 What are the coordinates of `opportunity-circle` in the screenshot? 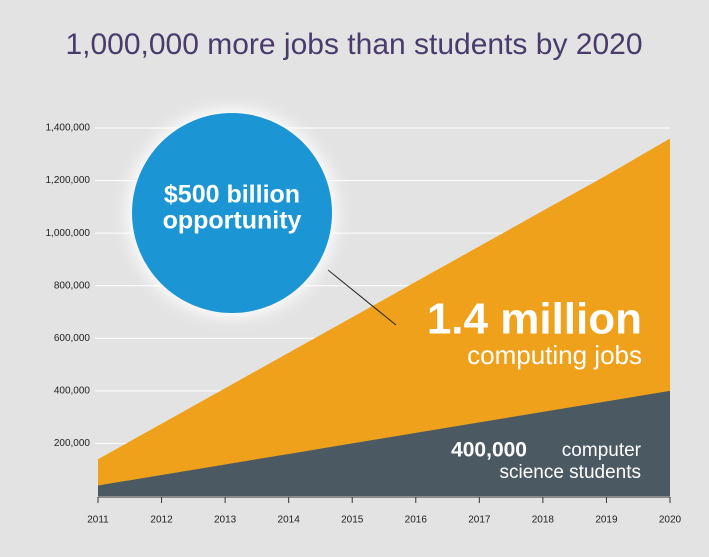 It's located at (232, 213).